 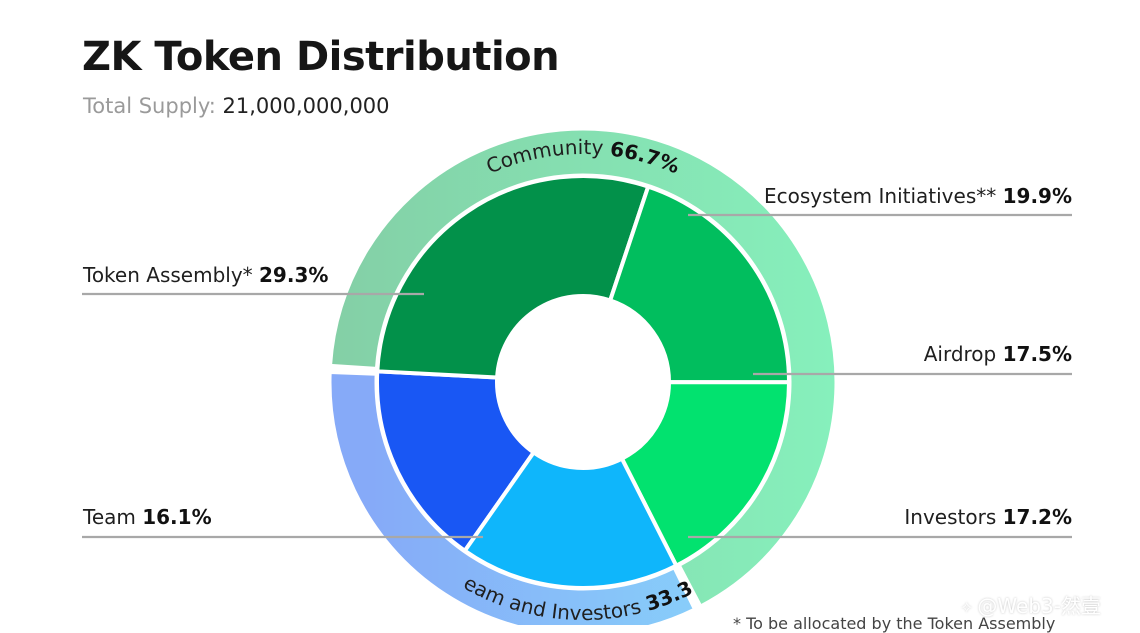 I want to click on total-supply-label: Total Supply:, so click(x=149, y=106).